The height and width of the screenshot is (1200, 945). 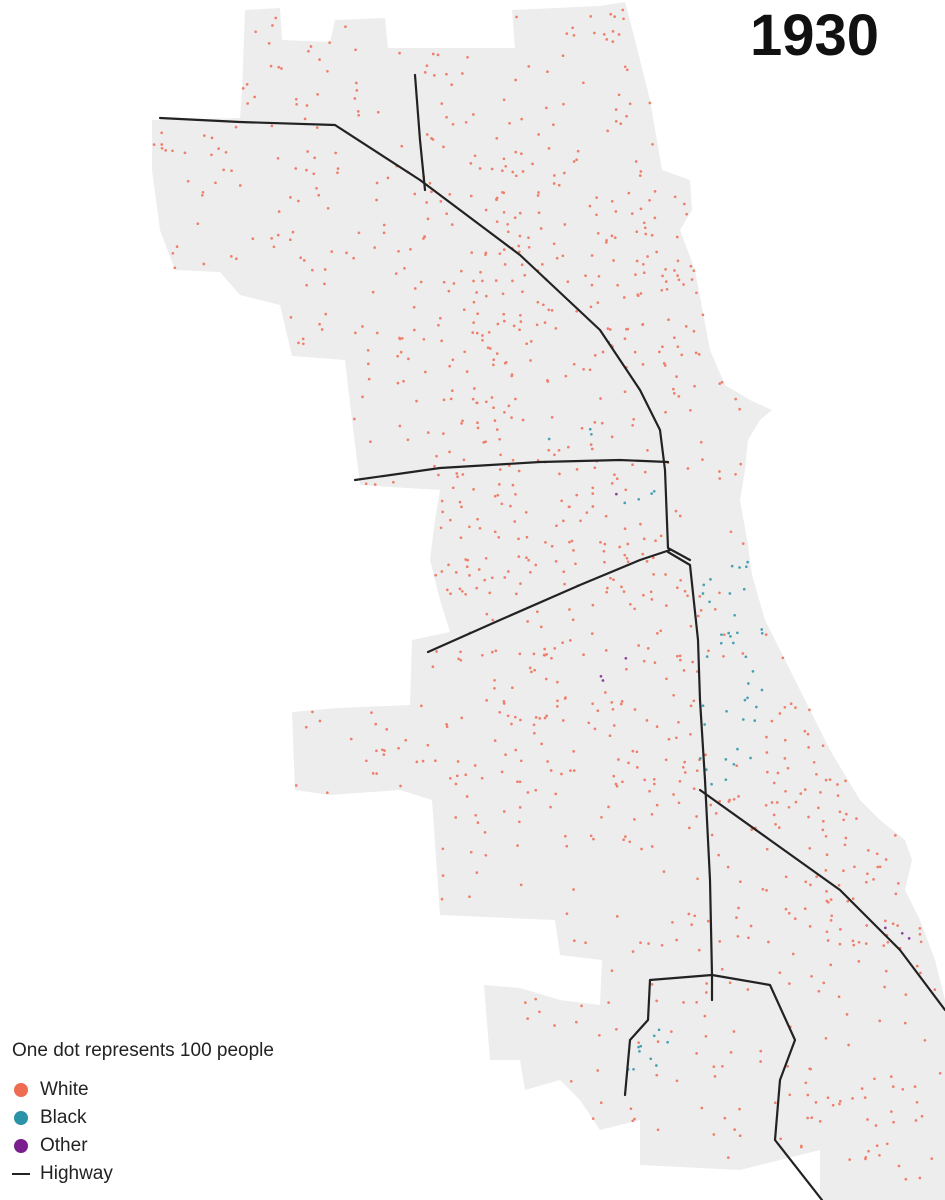 I want to click on highway-south-loop, so click(x=723, y=1086).